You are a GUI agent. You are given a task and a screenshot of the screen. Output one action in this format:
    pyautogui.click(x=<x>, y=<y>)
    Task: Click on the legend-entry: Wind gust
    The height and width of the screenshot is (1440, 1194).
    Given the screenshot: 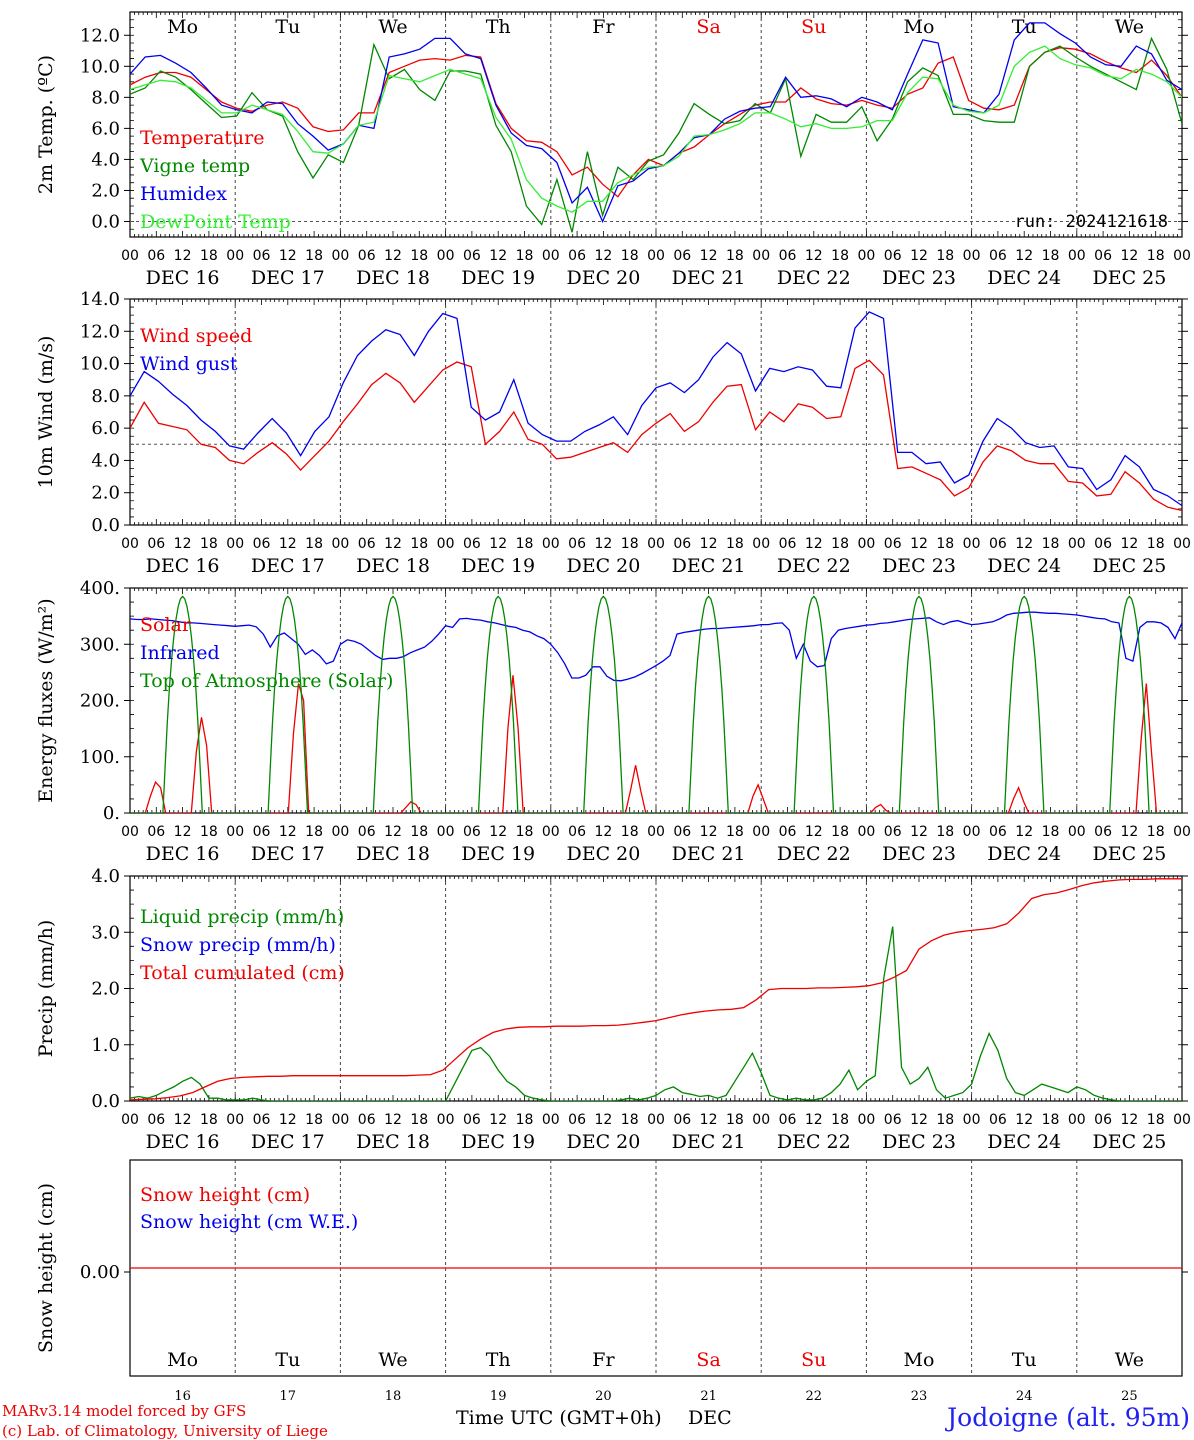 What is the action you would take?
    pyautogui.click(x=189, y=364)
    